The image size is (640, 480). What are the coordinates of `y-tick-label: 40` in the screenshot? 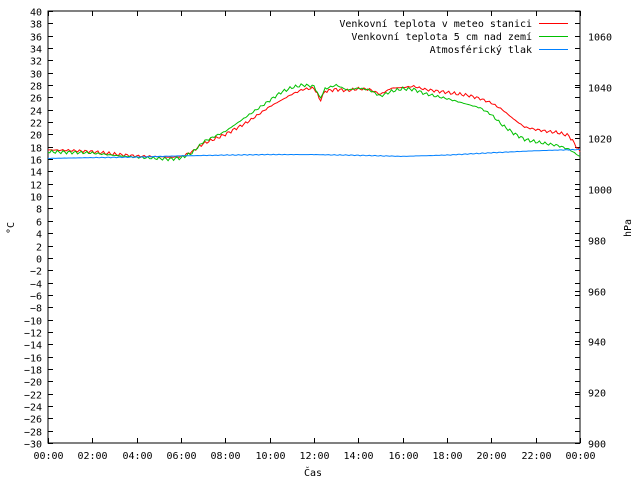 It's located at (36, 13).